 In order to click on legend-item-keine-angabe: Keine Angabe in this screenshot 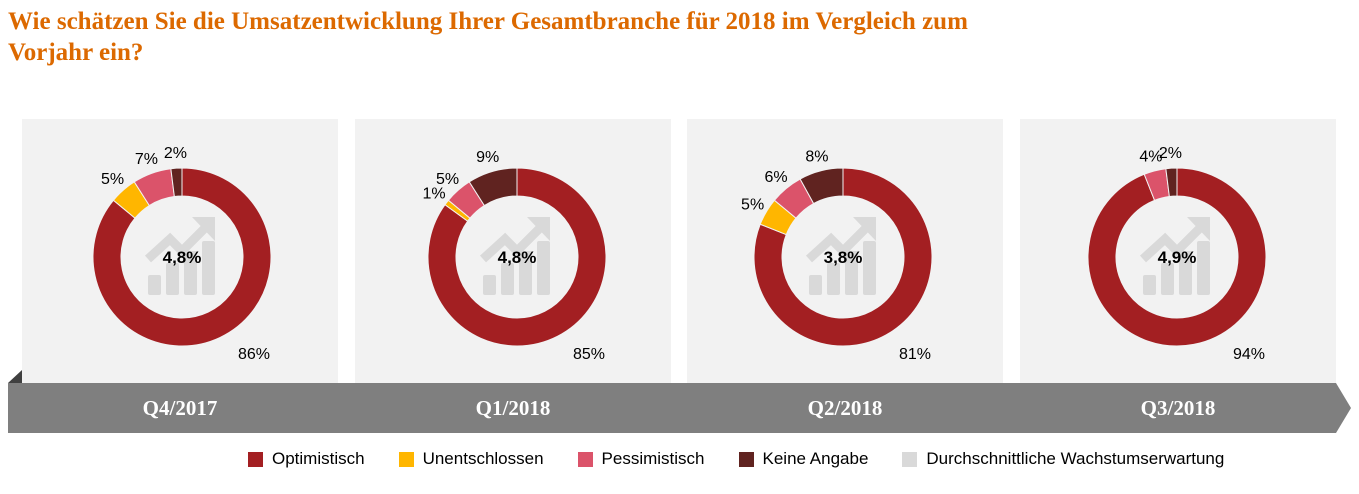, I will do `click(803, 459)`.